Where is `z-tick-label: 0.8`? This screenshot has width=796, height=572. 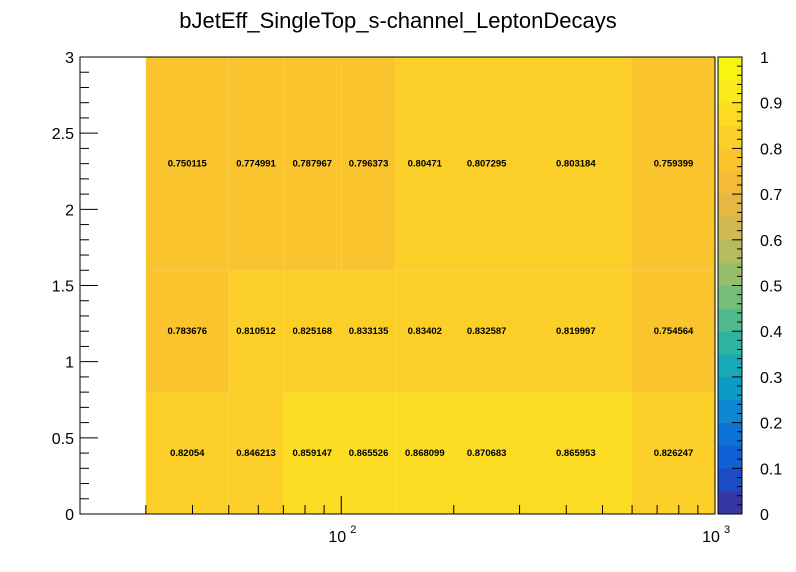 z-tick-label: 0.8 is located at coordinates (771, 149).